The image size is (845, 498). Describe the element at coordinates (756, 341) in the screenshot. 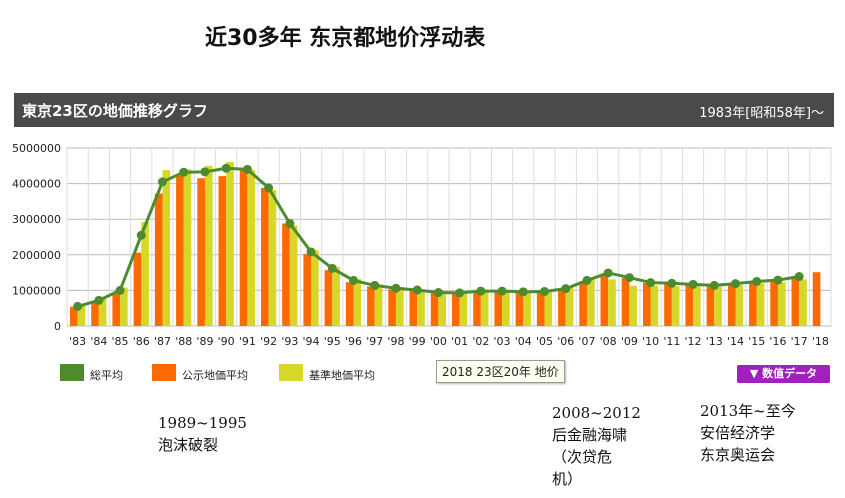

I see `x-tick-label: '15` at that location.